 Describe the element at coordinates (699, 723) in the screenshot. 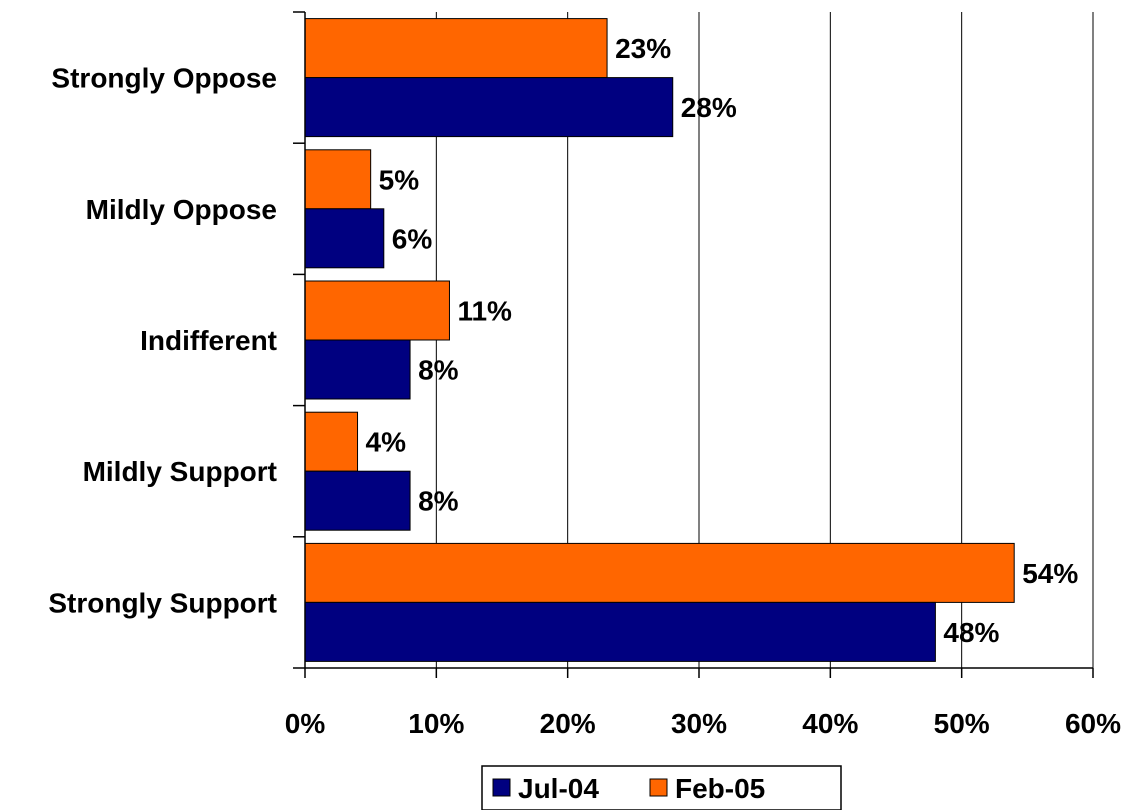

I see `x-tick-label: 30%` at that location.